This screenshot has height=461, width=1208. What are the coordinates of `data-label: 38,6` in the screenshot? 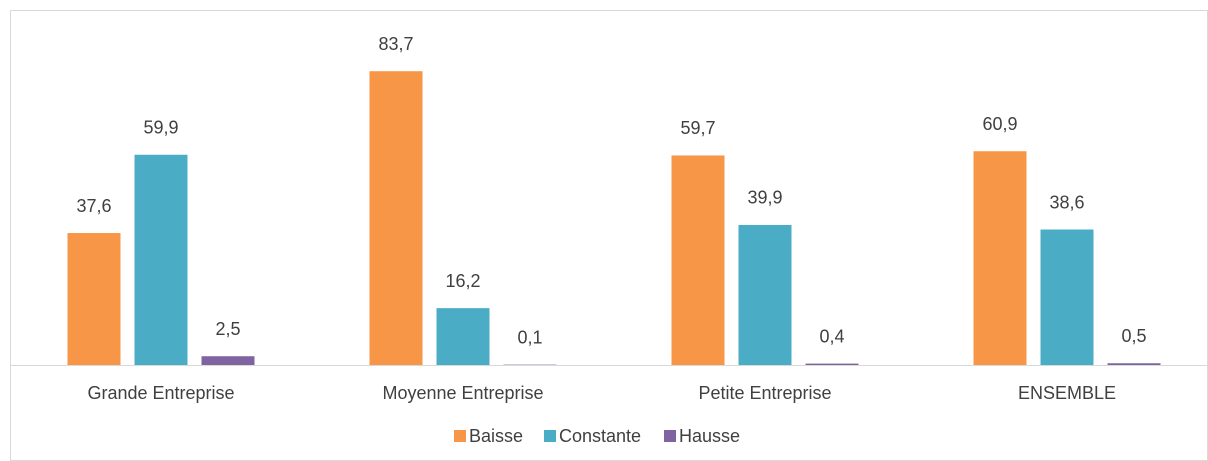 It's located at (1066, 202).